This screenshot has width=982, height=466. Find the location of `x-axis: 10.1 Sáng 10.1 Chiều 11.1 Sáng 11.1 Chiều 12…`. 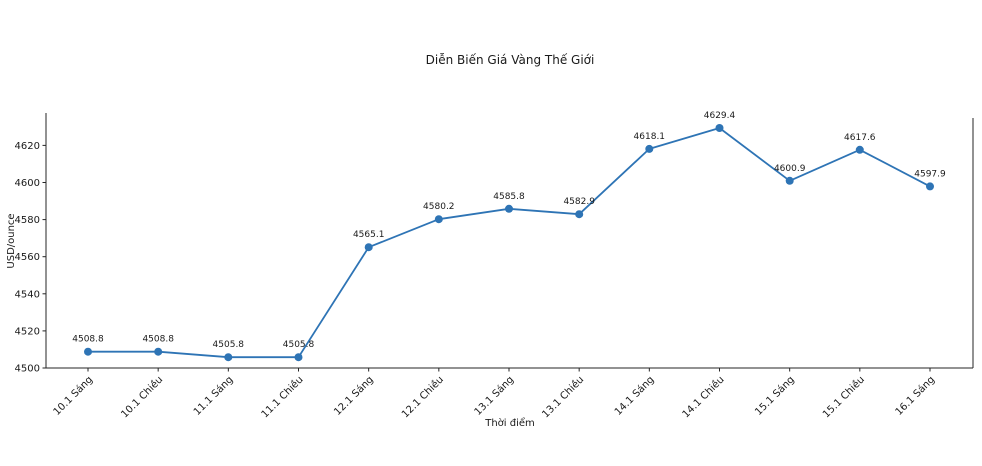

x-axis: 10.1 Sáng 10.1 Chiều 11.1 Sáng 11.1 Chiều 12… is located at coordinates (494, 394).